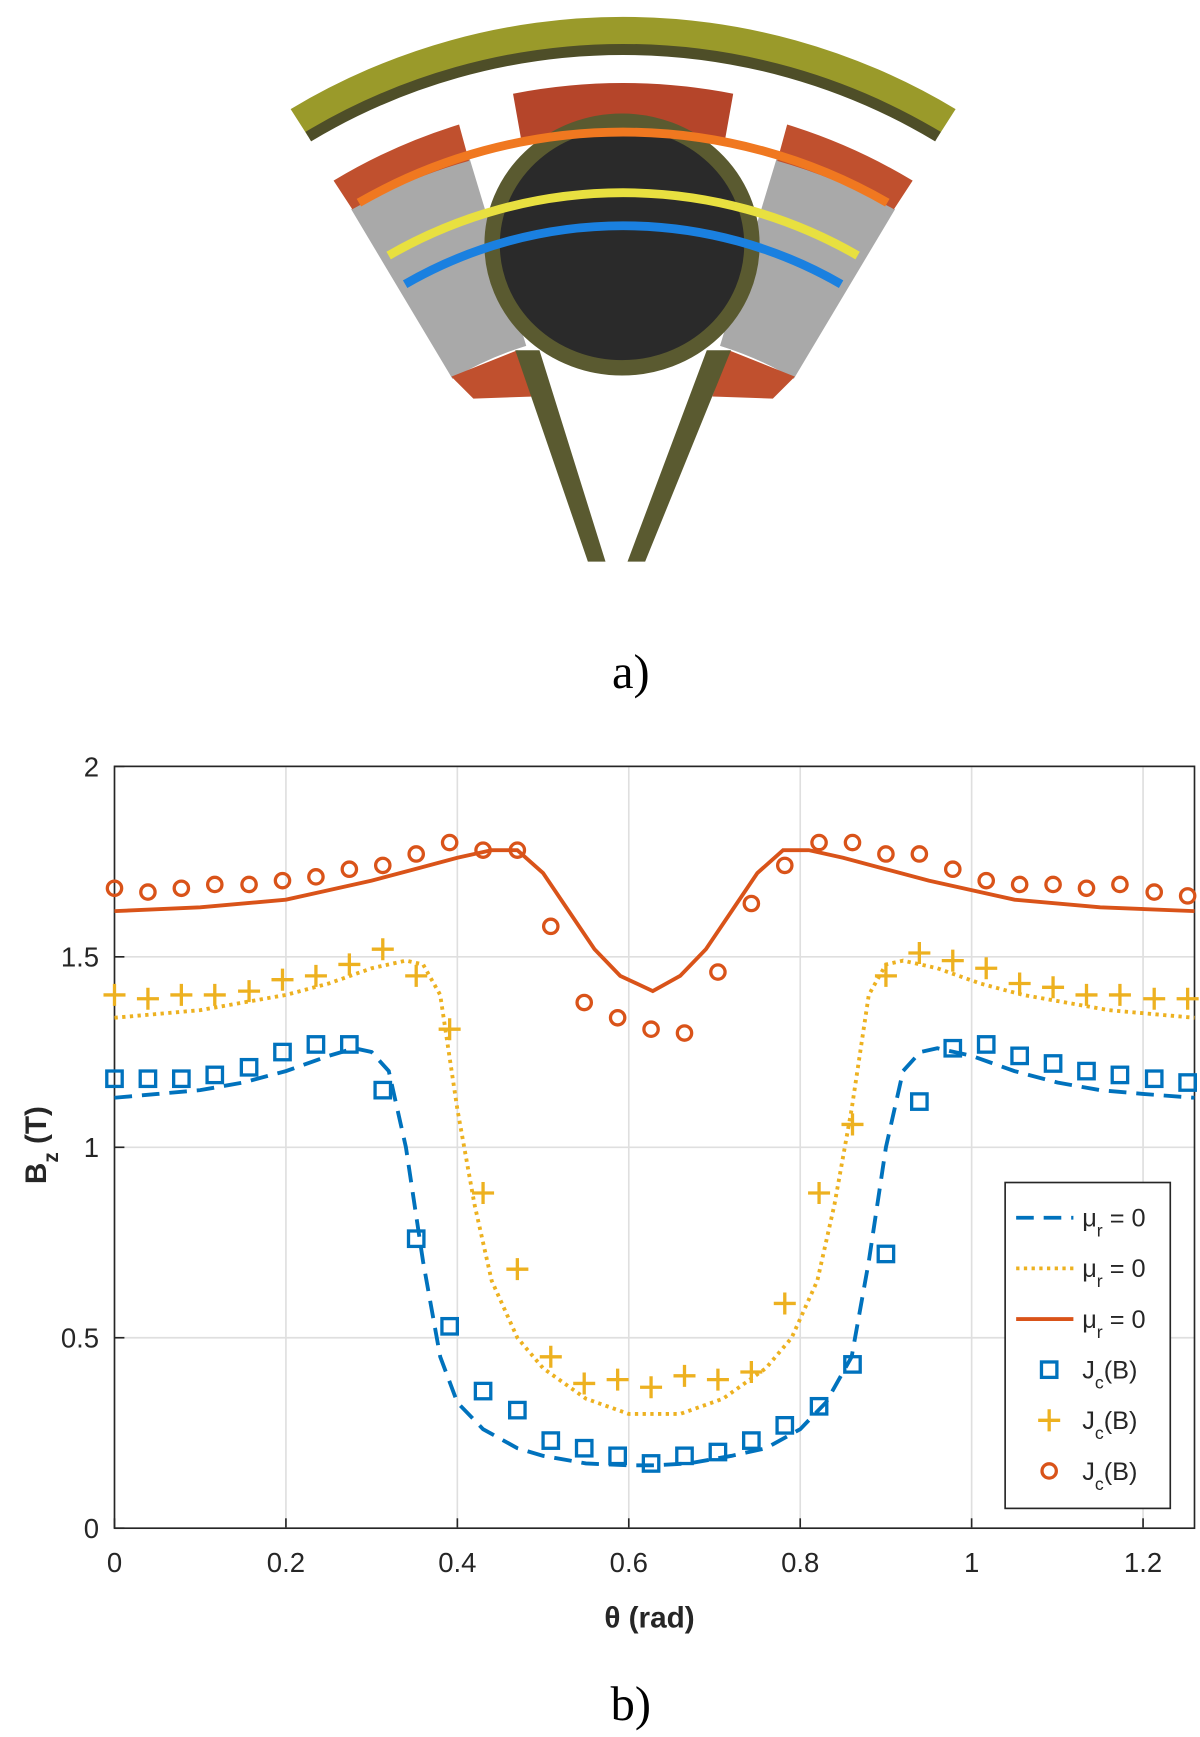  What do you see at coordinates (623, 224) in the screenshot?
I see `arc-yellow` at bounding box center [623, 224].